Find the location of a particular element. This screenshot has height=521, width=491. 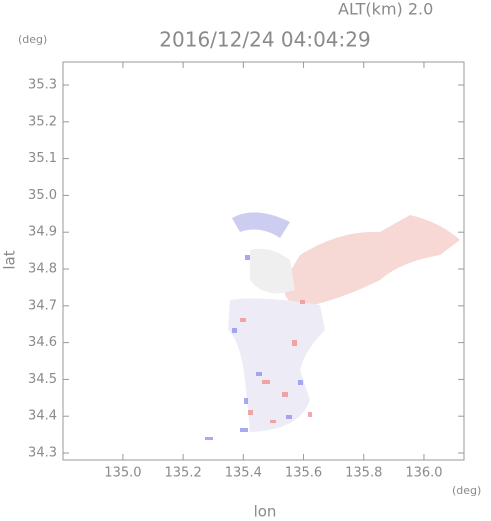

y-tick-label: 34.5 is located at coordinates (42, 379).